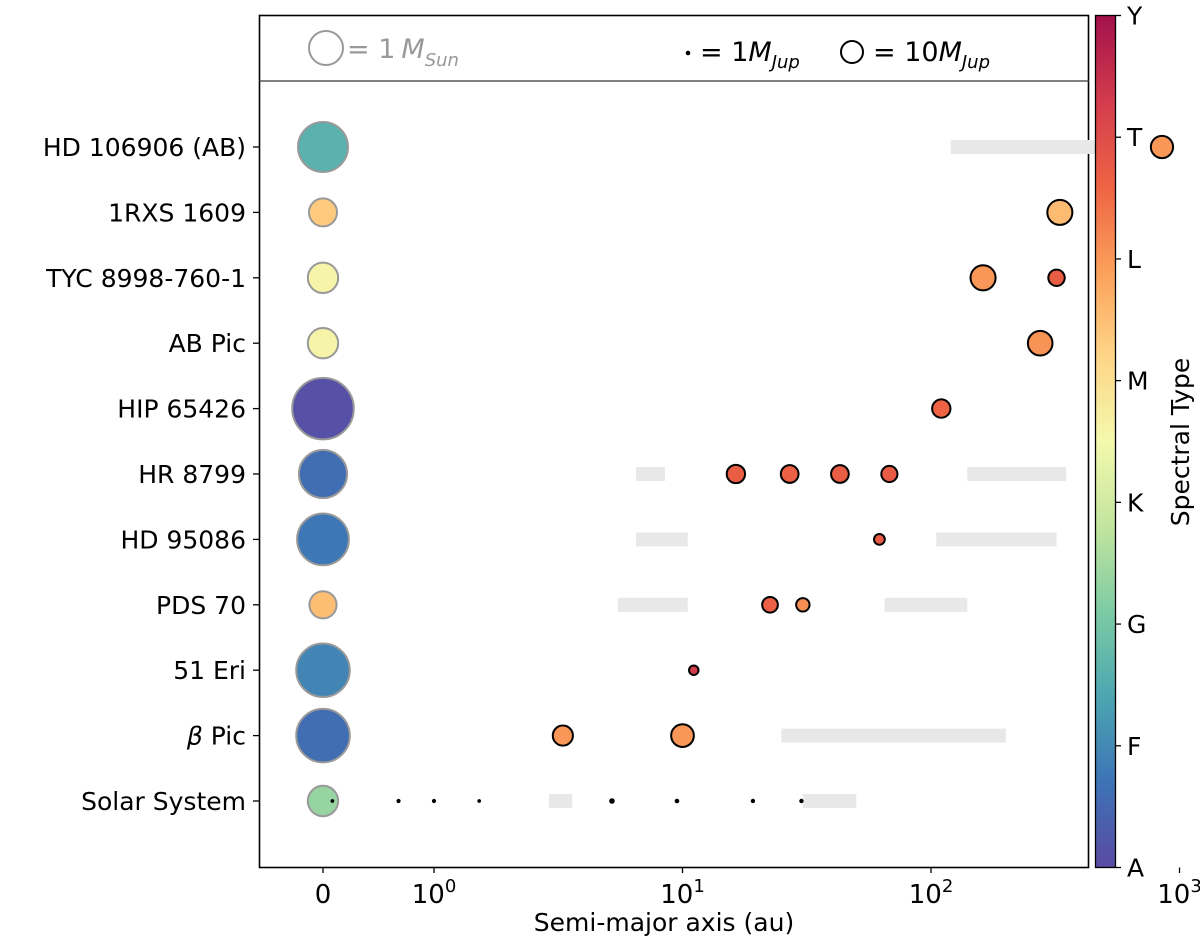  Describe the element at coordinates (209, 670) in the screenshot. I see `system-label-51-eri: 51 Eri` at that location.